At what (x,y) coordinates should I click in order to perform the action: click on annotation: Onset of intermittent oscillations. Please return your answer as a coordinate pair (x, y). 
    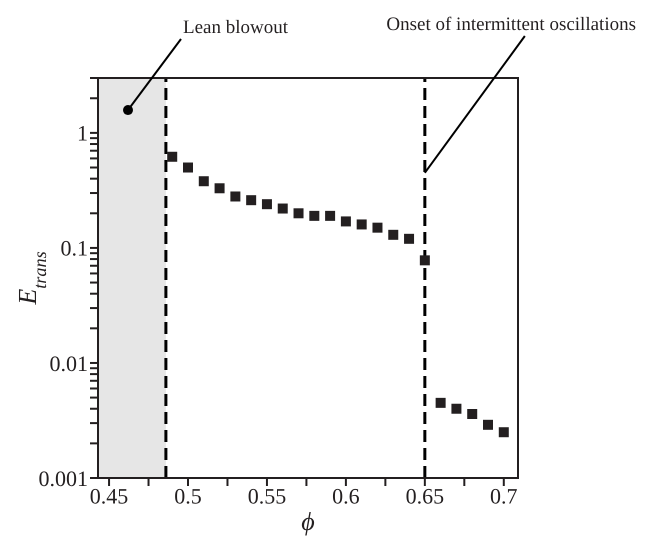
    Looking at the image, I should click on (511, 24).